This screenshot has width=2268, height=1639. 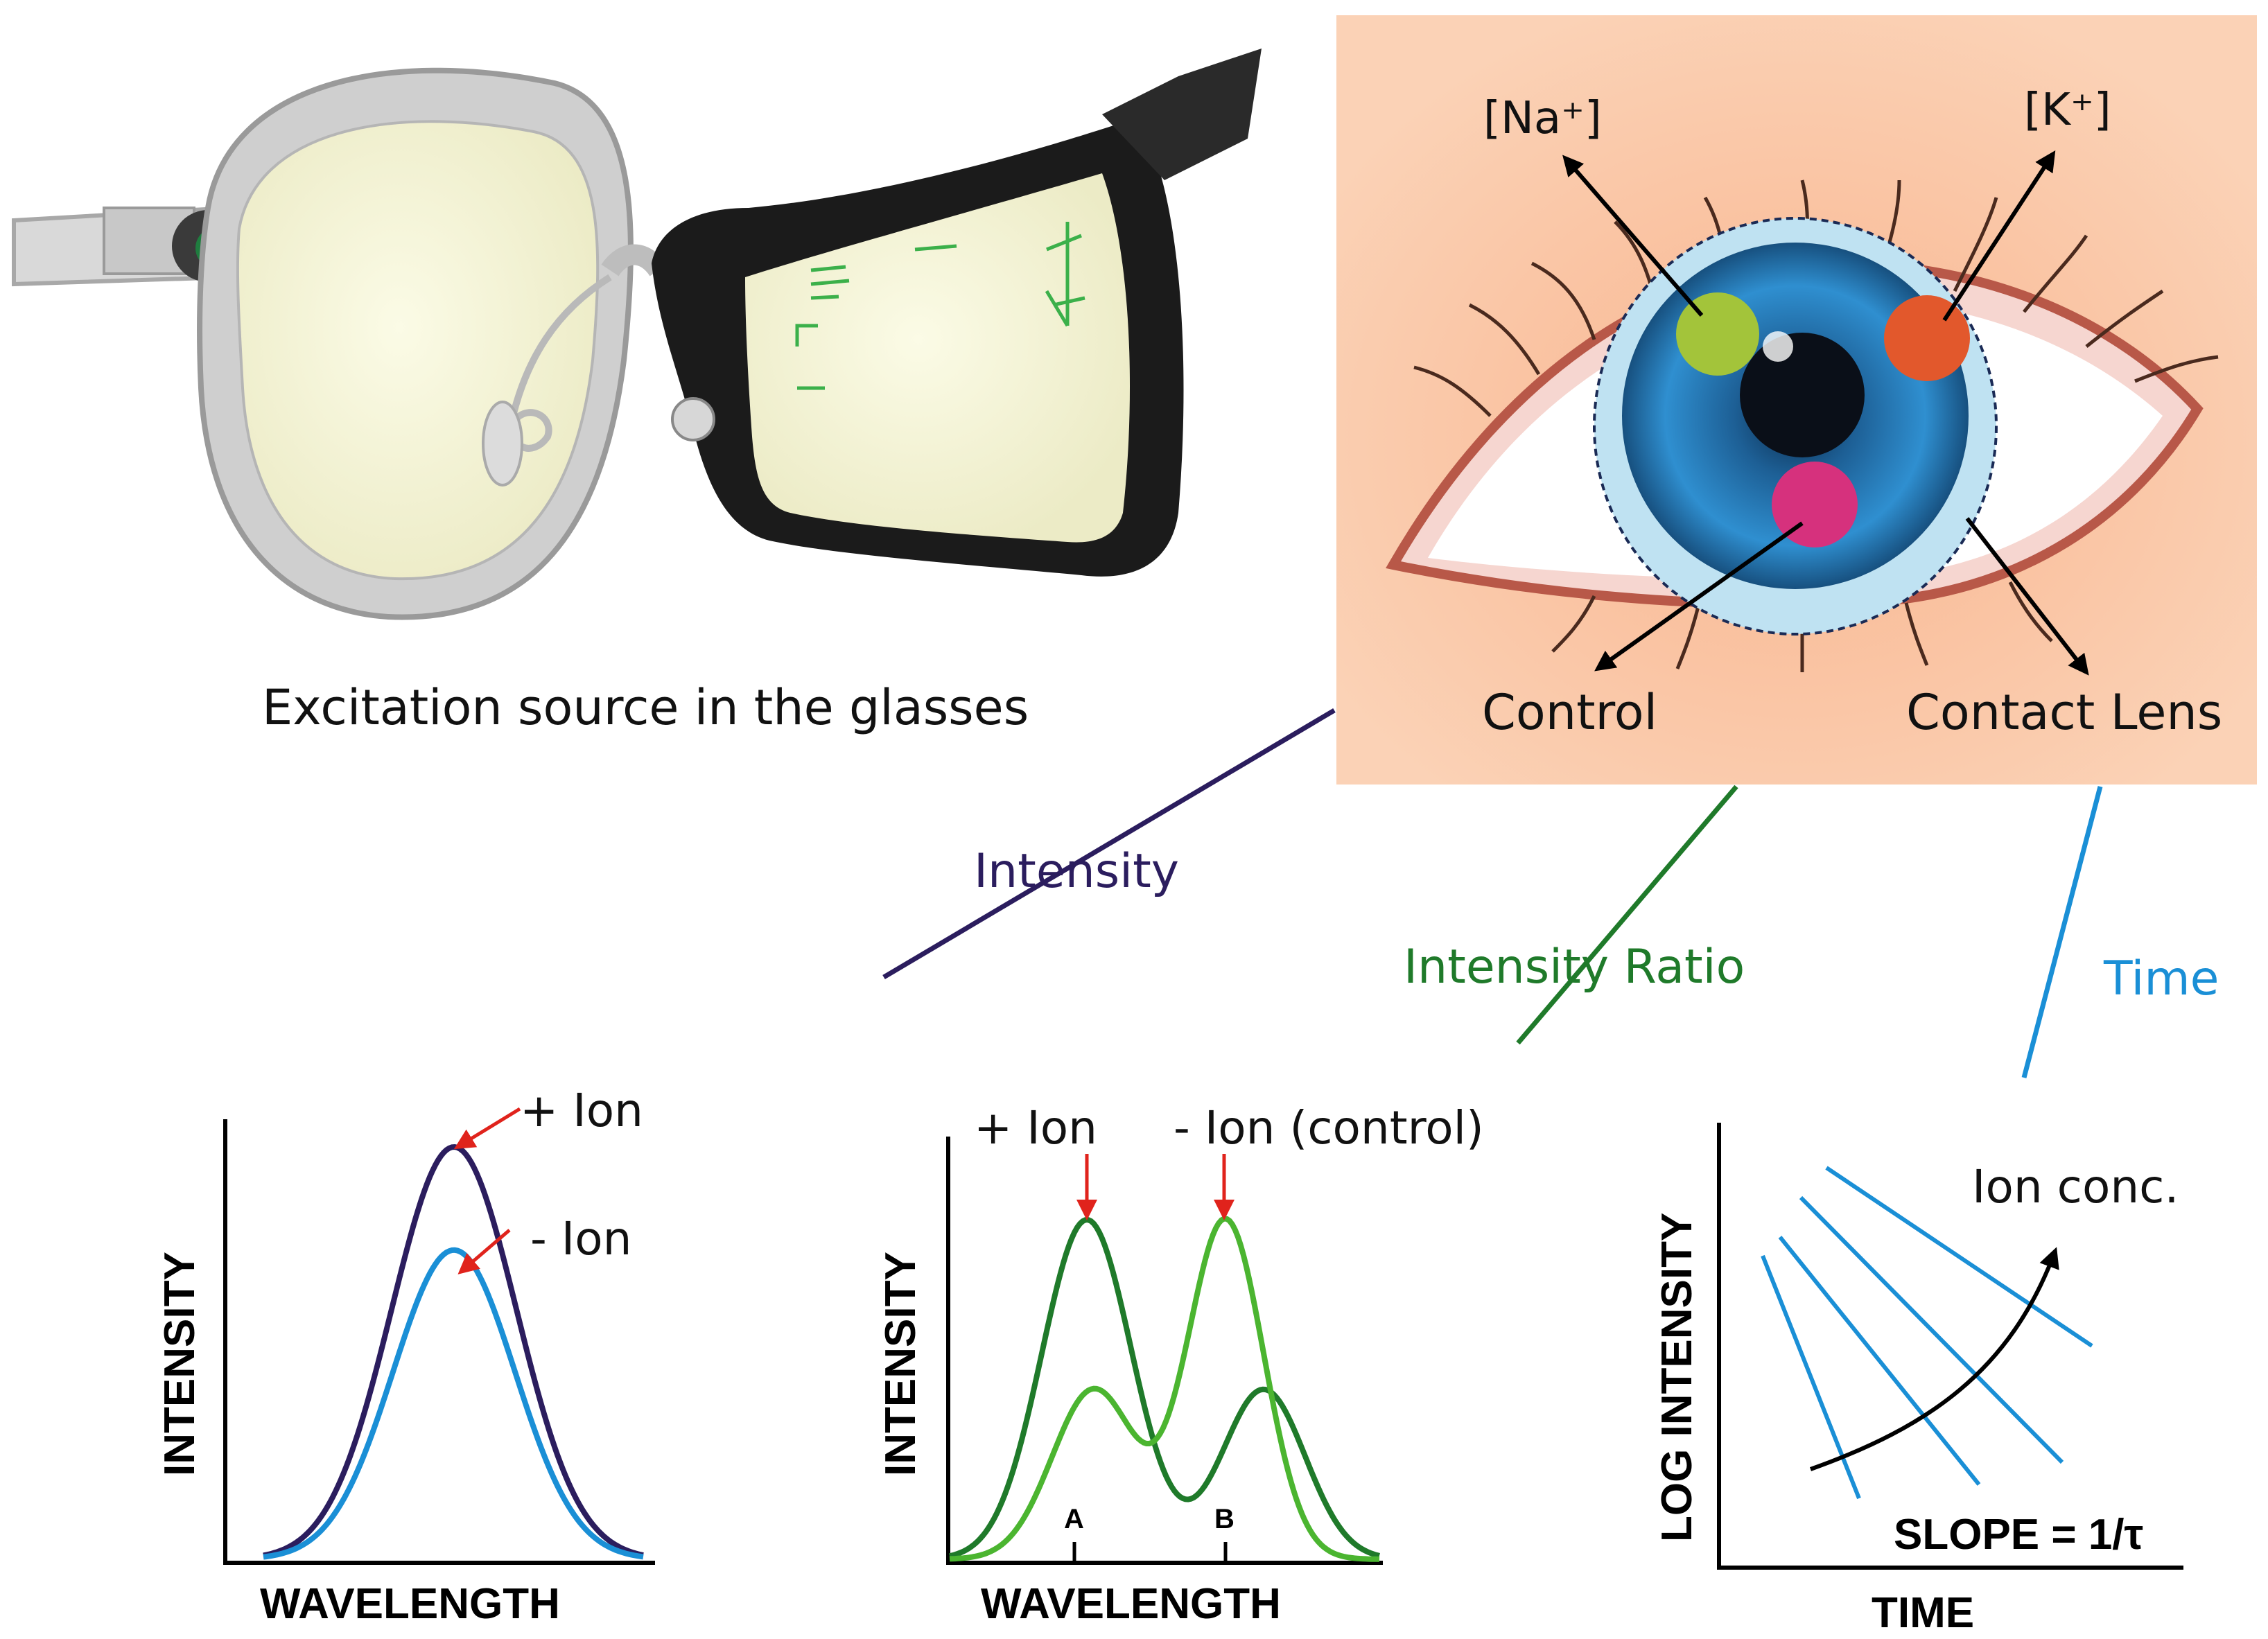 I want to click on chart3-x-axis-title: TIME, so click(x=1923, y=1613).